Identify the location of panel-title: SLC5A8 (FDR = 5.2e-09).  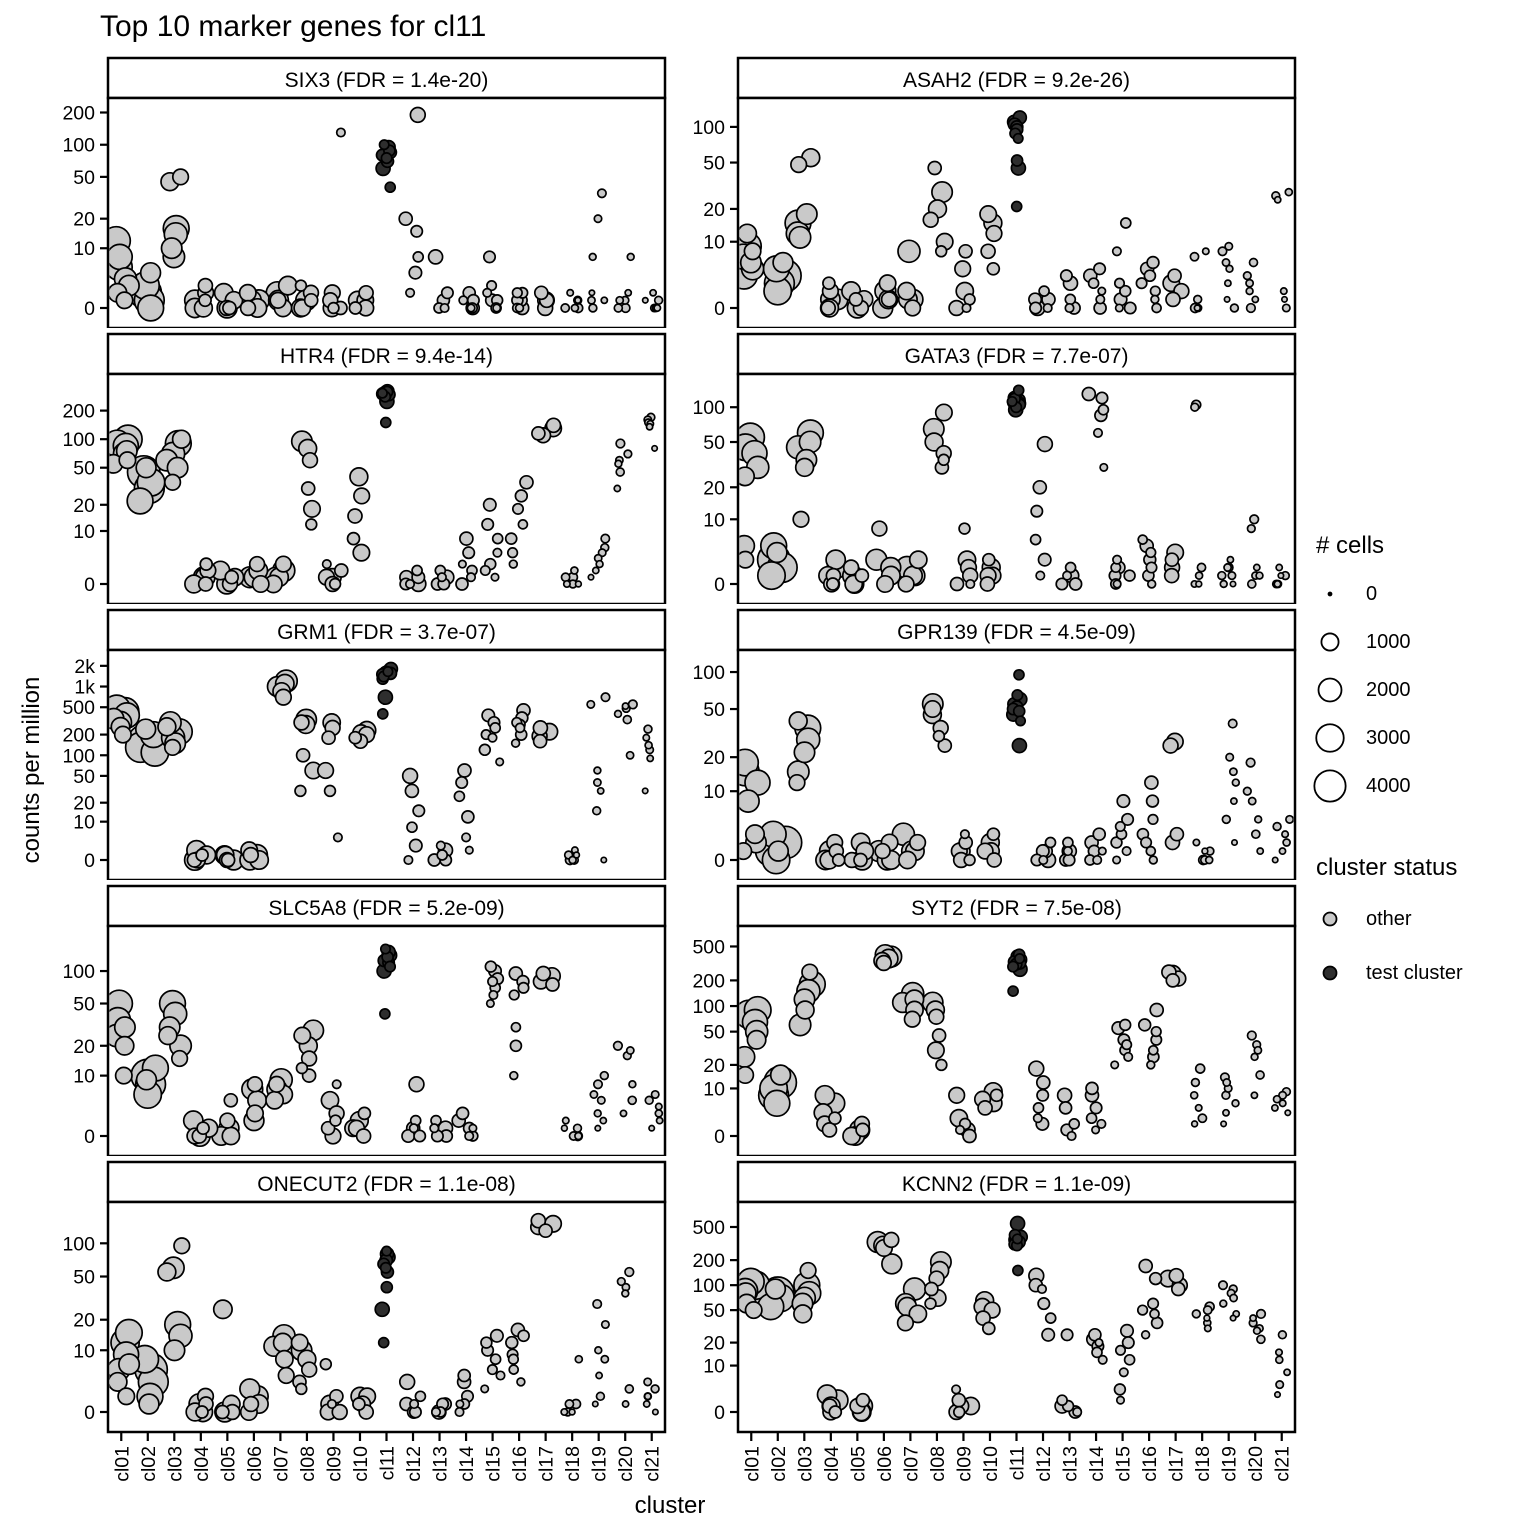
(386, 908).